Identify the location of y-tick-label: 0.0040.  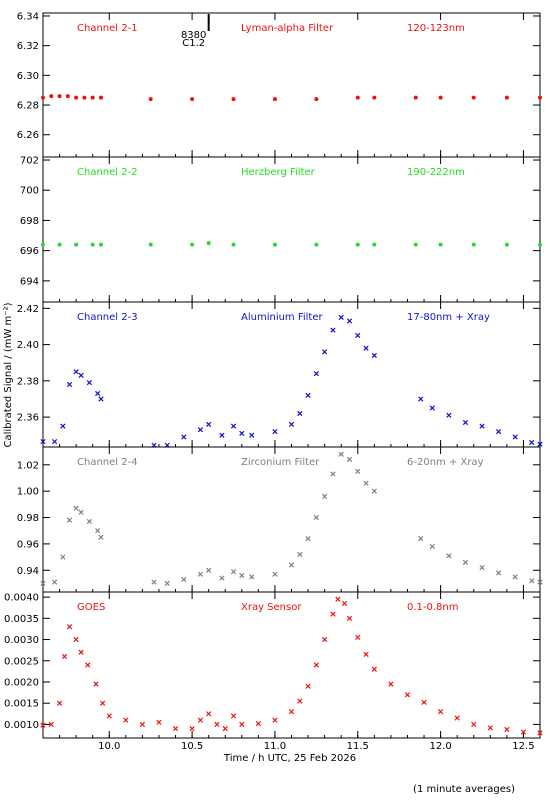
(21, 598).